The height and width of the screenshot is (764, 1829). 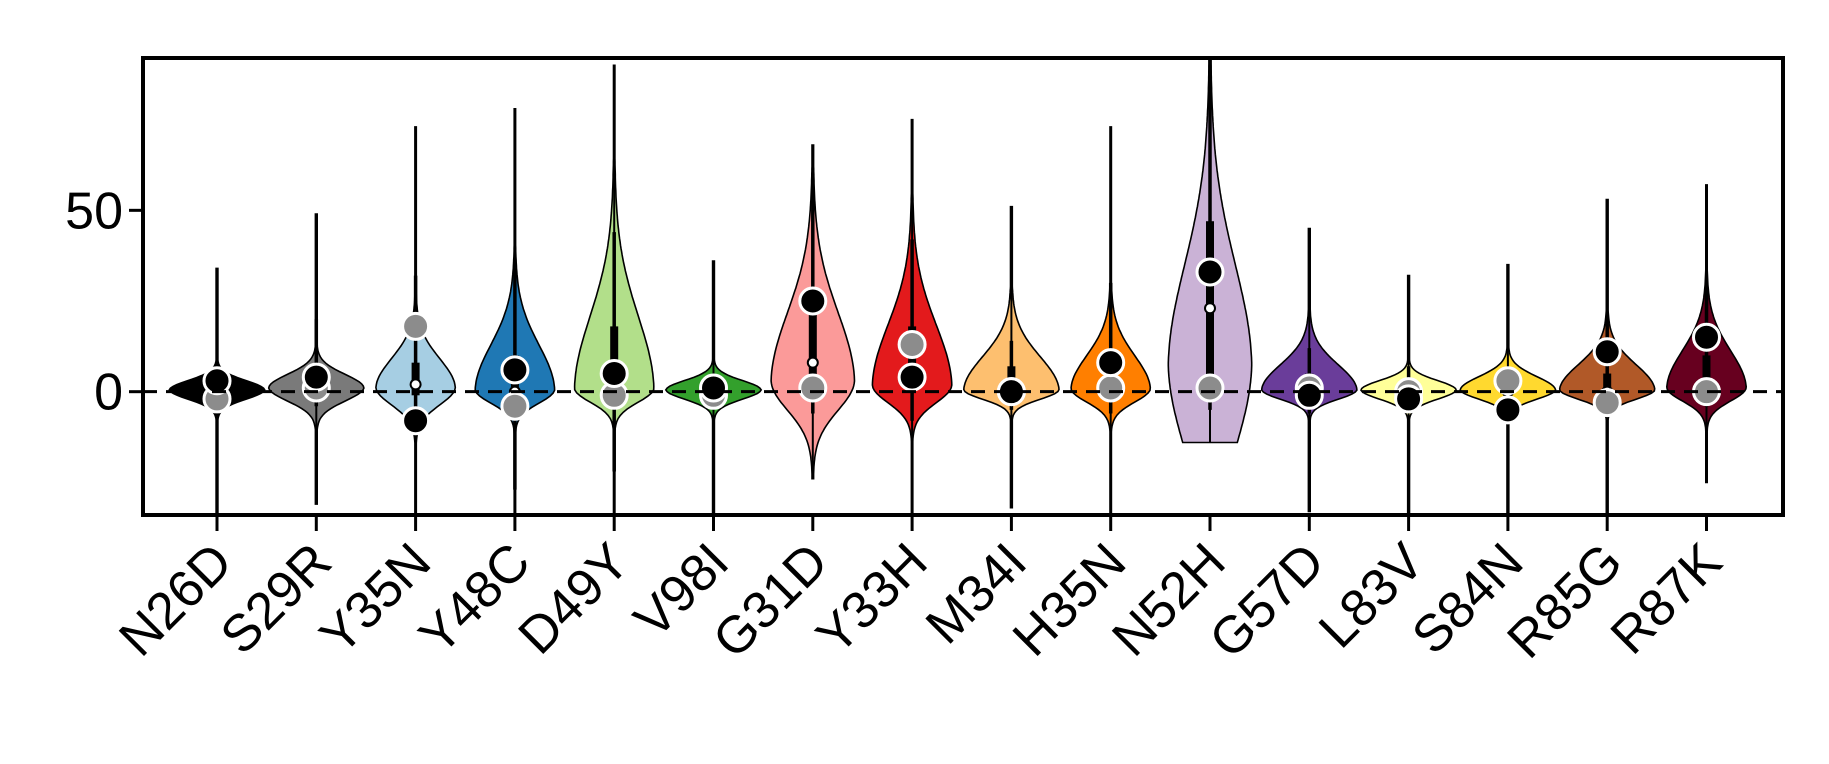 What do you see at coordinates (94, 211) in the screenshot?
I see `y-tick-label: 50` at bounding box center [94, 211].